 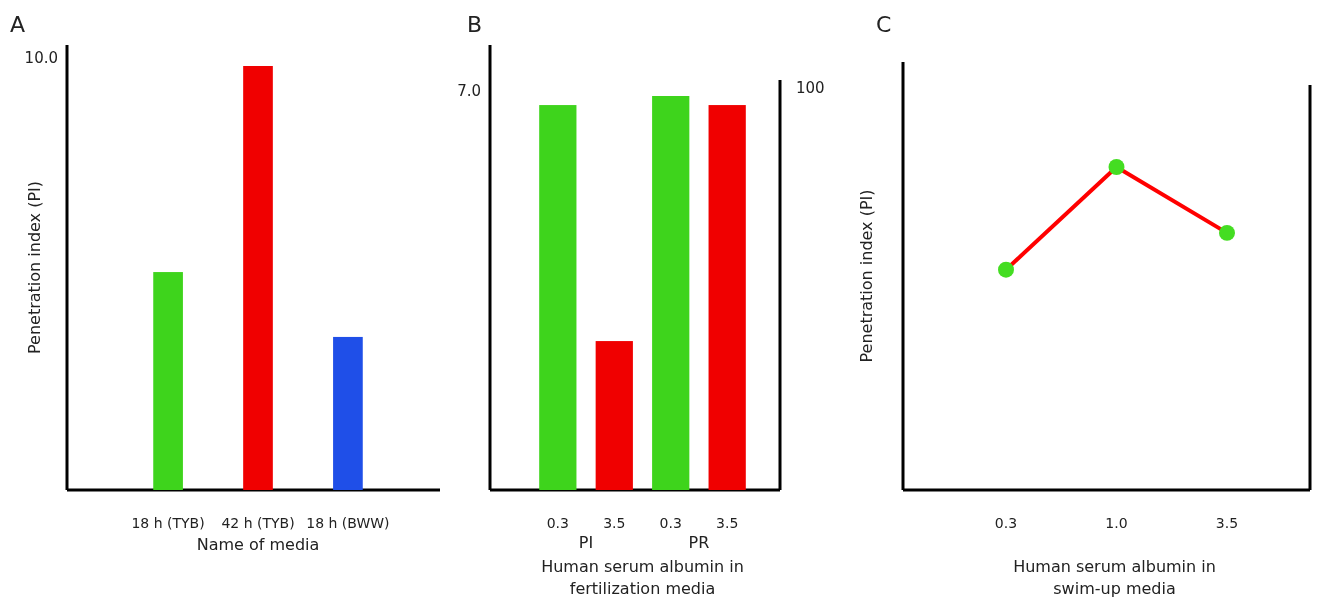 I want to click on x-tick-label: 1.0, so click(x=1116, y=523).